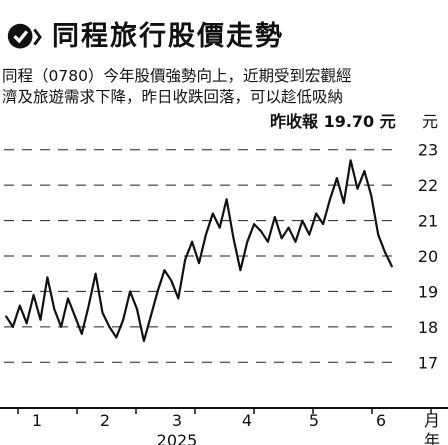  What do you see at coordinates (333, 121) in the screenshot?
I see `close-price-label: 昨收報 19.70 元` at bounding box center [333, 121].